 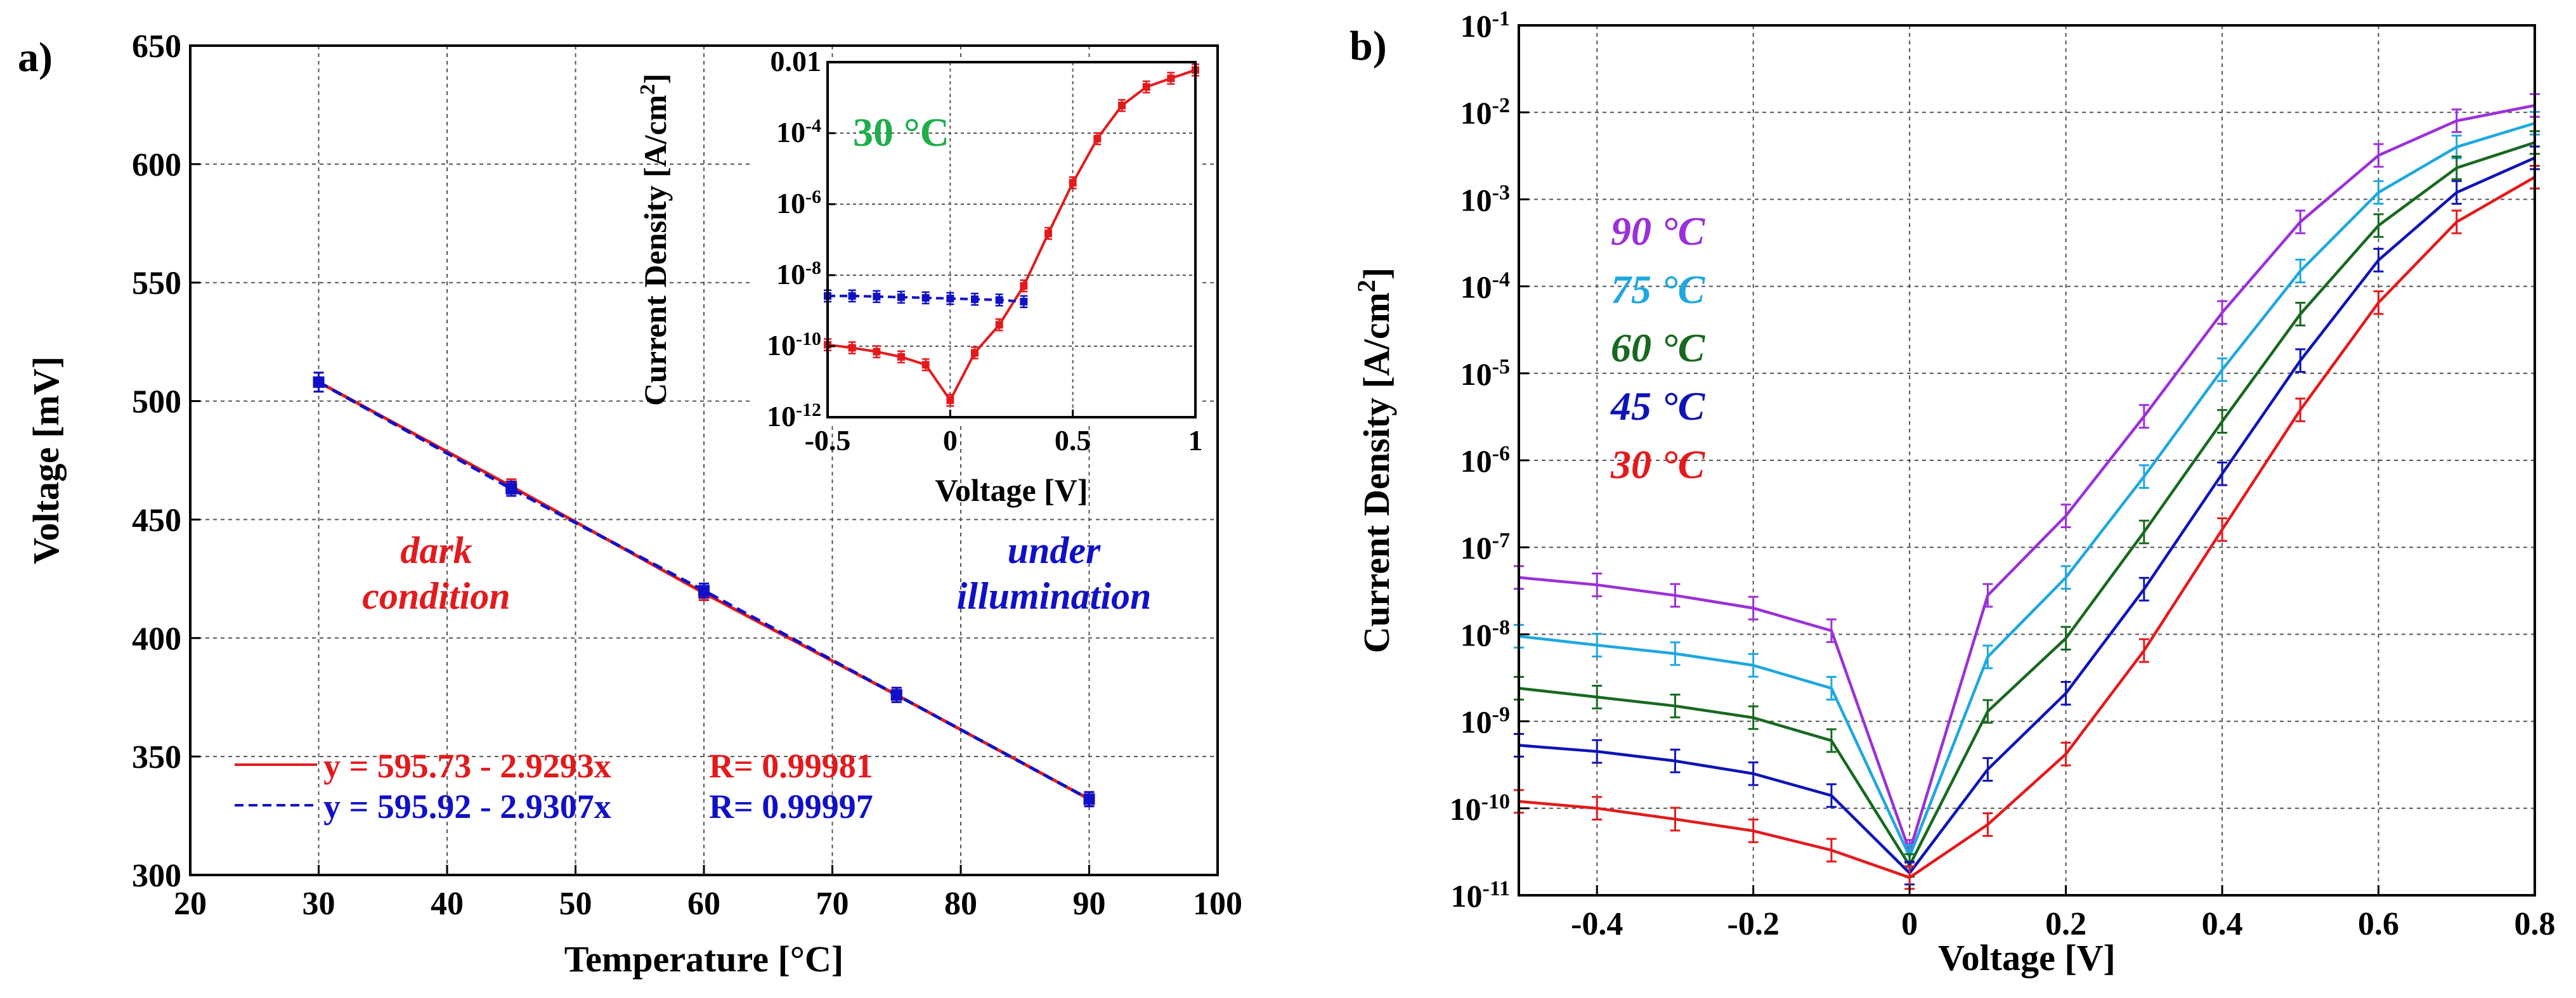 What do you see at coordinates (1054, 596) in the screenshot?
I see `annotation-under-illumination-line2: illumination` at bounding box center [1054, 596].